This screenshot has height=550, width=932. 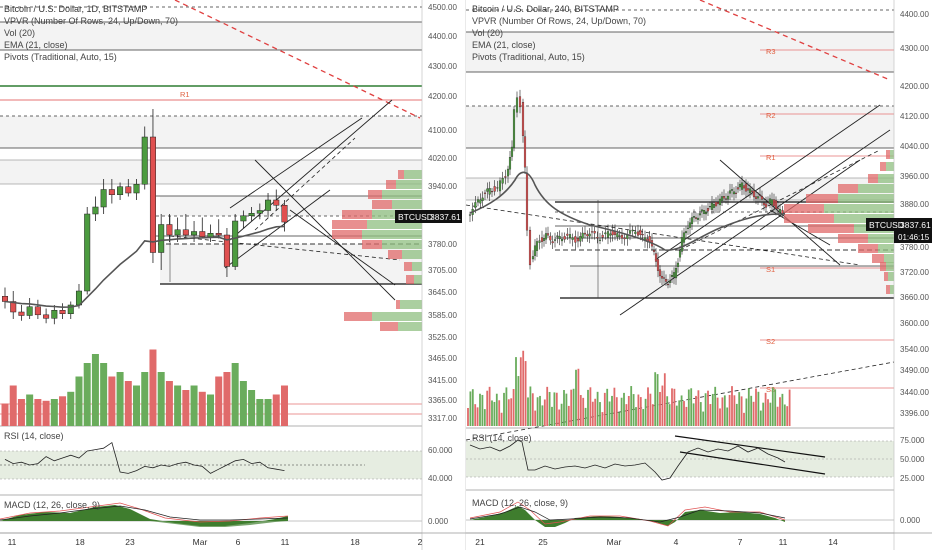 What do you see at coordinates (442, 400) in the screenshot?
I see `left-price-tick: 3365.00` at bounding box center [442, 400].